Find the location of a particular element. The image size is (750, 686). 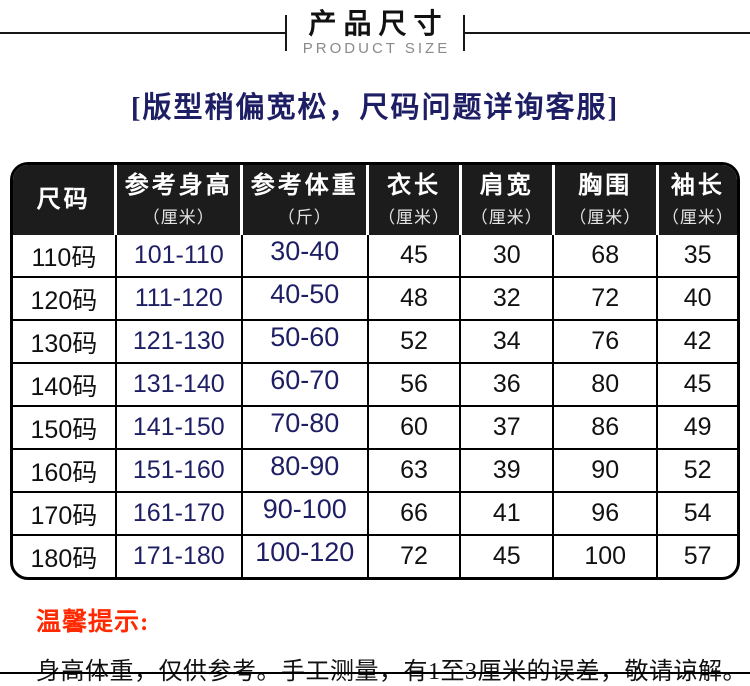

cell: 56 is located at coordinates (414, 384).